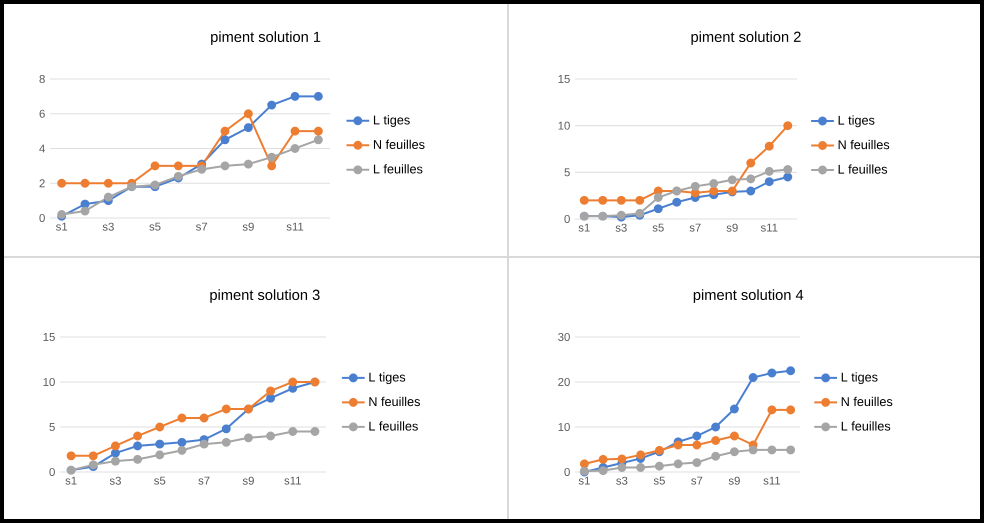 This screenshot has width=984, height=523. I want to click on y-tick-label: 20, so click(564, 382).